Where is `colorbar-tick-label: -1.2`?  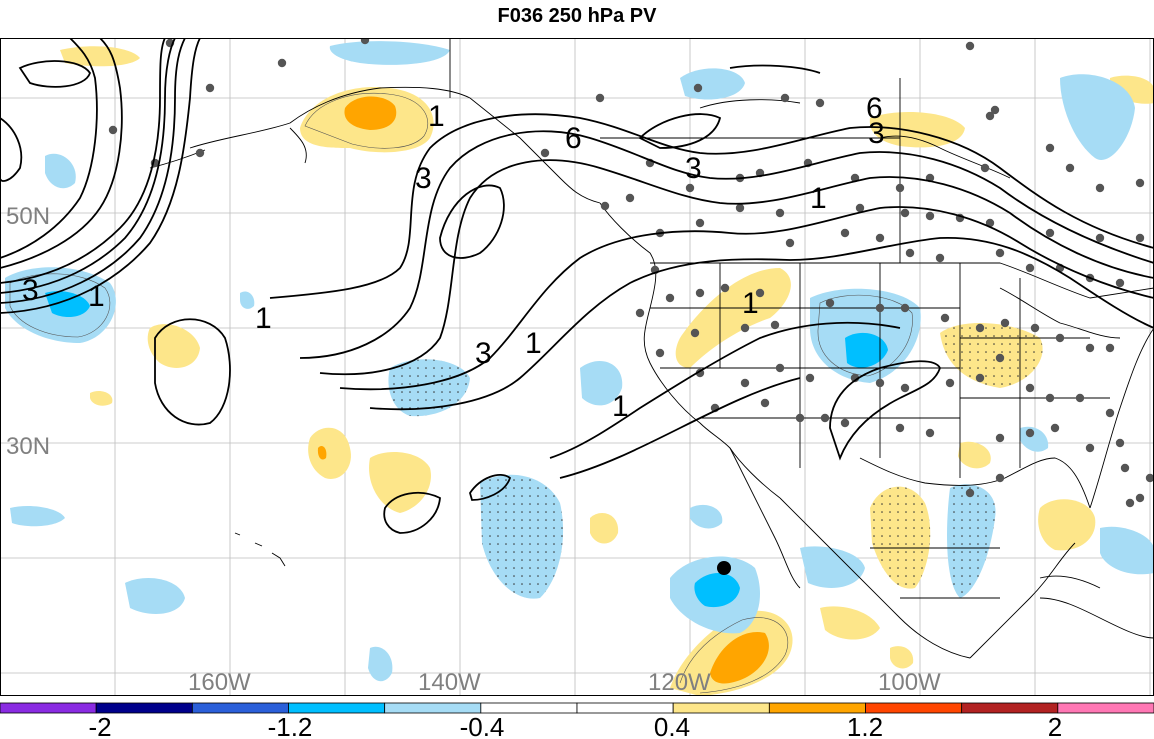
colorbar-tick-label: -1.2 is located at coordinates (290, 725).